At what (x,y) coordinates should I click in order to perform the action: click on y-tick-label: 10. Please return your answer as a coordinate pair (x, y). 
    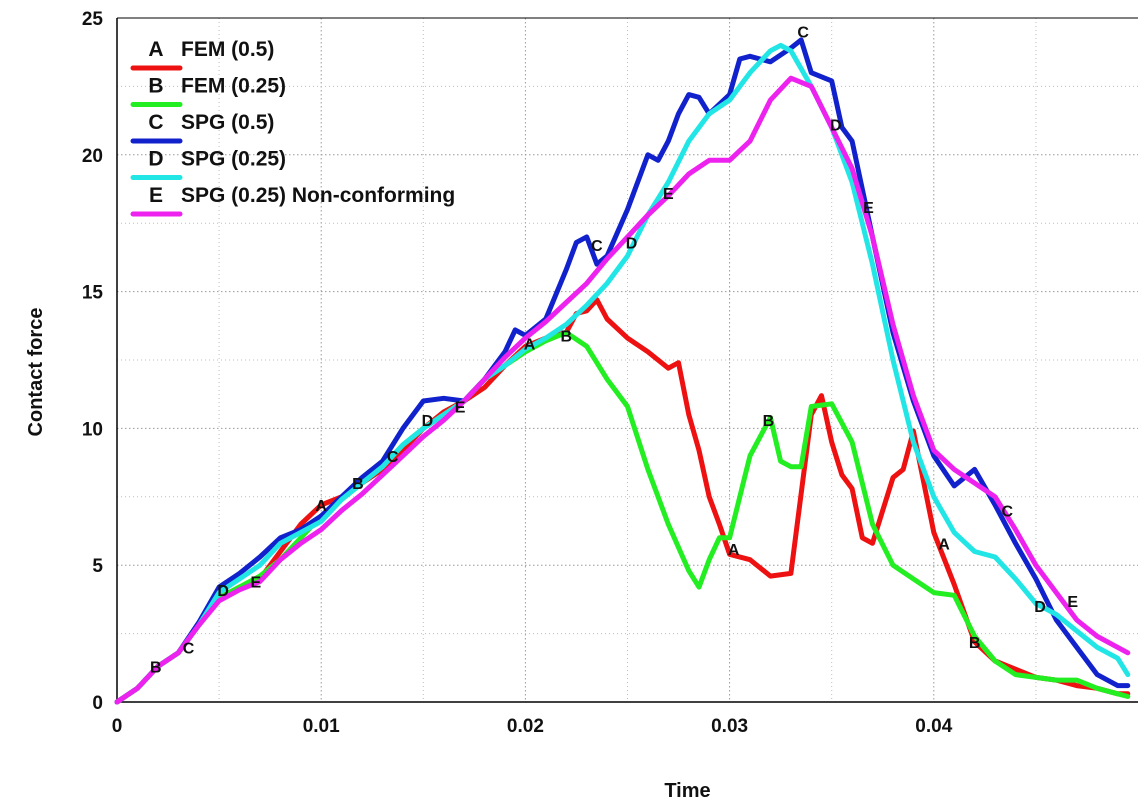
    Looking at the image, I should click on (92, 429).